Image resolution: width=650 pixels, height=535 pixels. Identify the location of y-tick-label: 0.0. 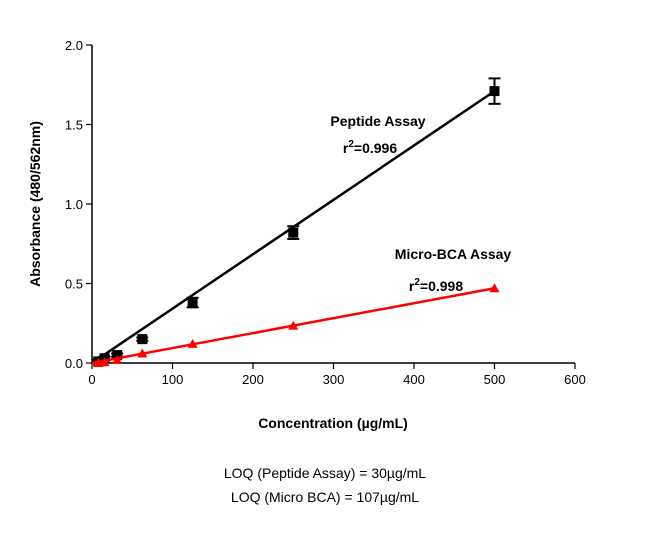
(74, 363).